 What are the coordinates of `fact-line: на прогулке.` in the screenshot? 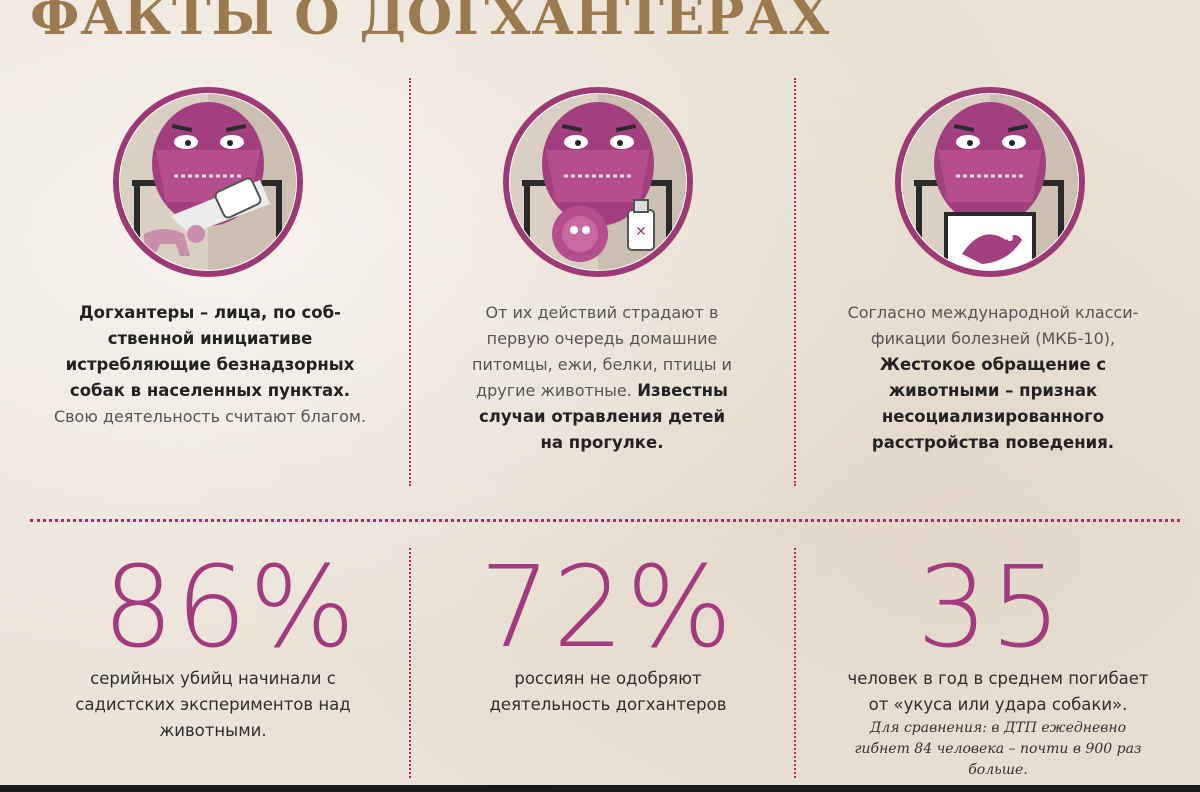 It's located at (602, 442).